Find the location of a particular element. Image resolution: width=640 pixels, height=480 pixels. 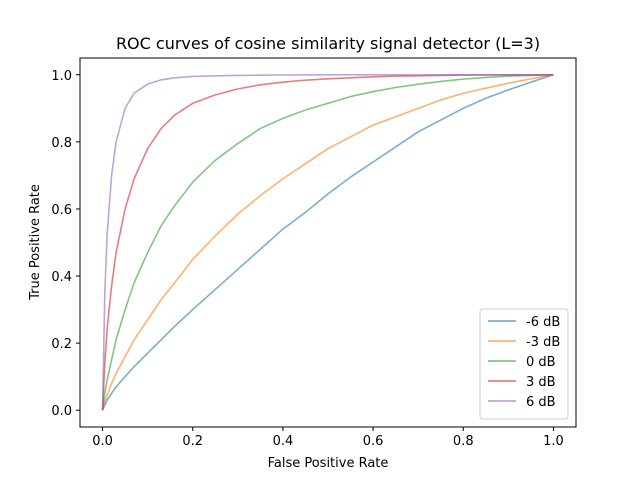

legend-label: 0 dB is located at coordinates (541, 362).